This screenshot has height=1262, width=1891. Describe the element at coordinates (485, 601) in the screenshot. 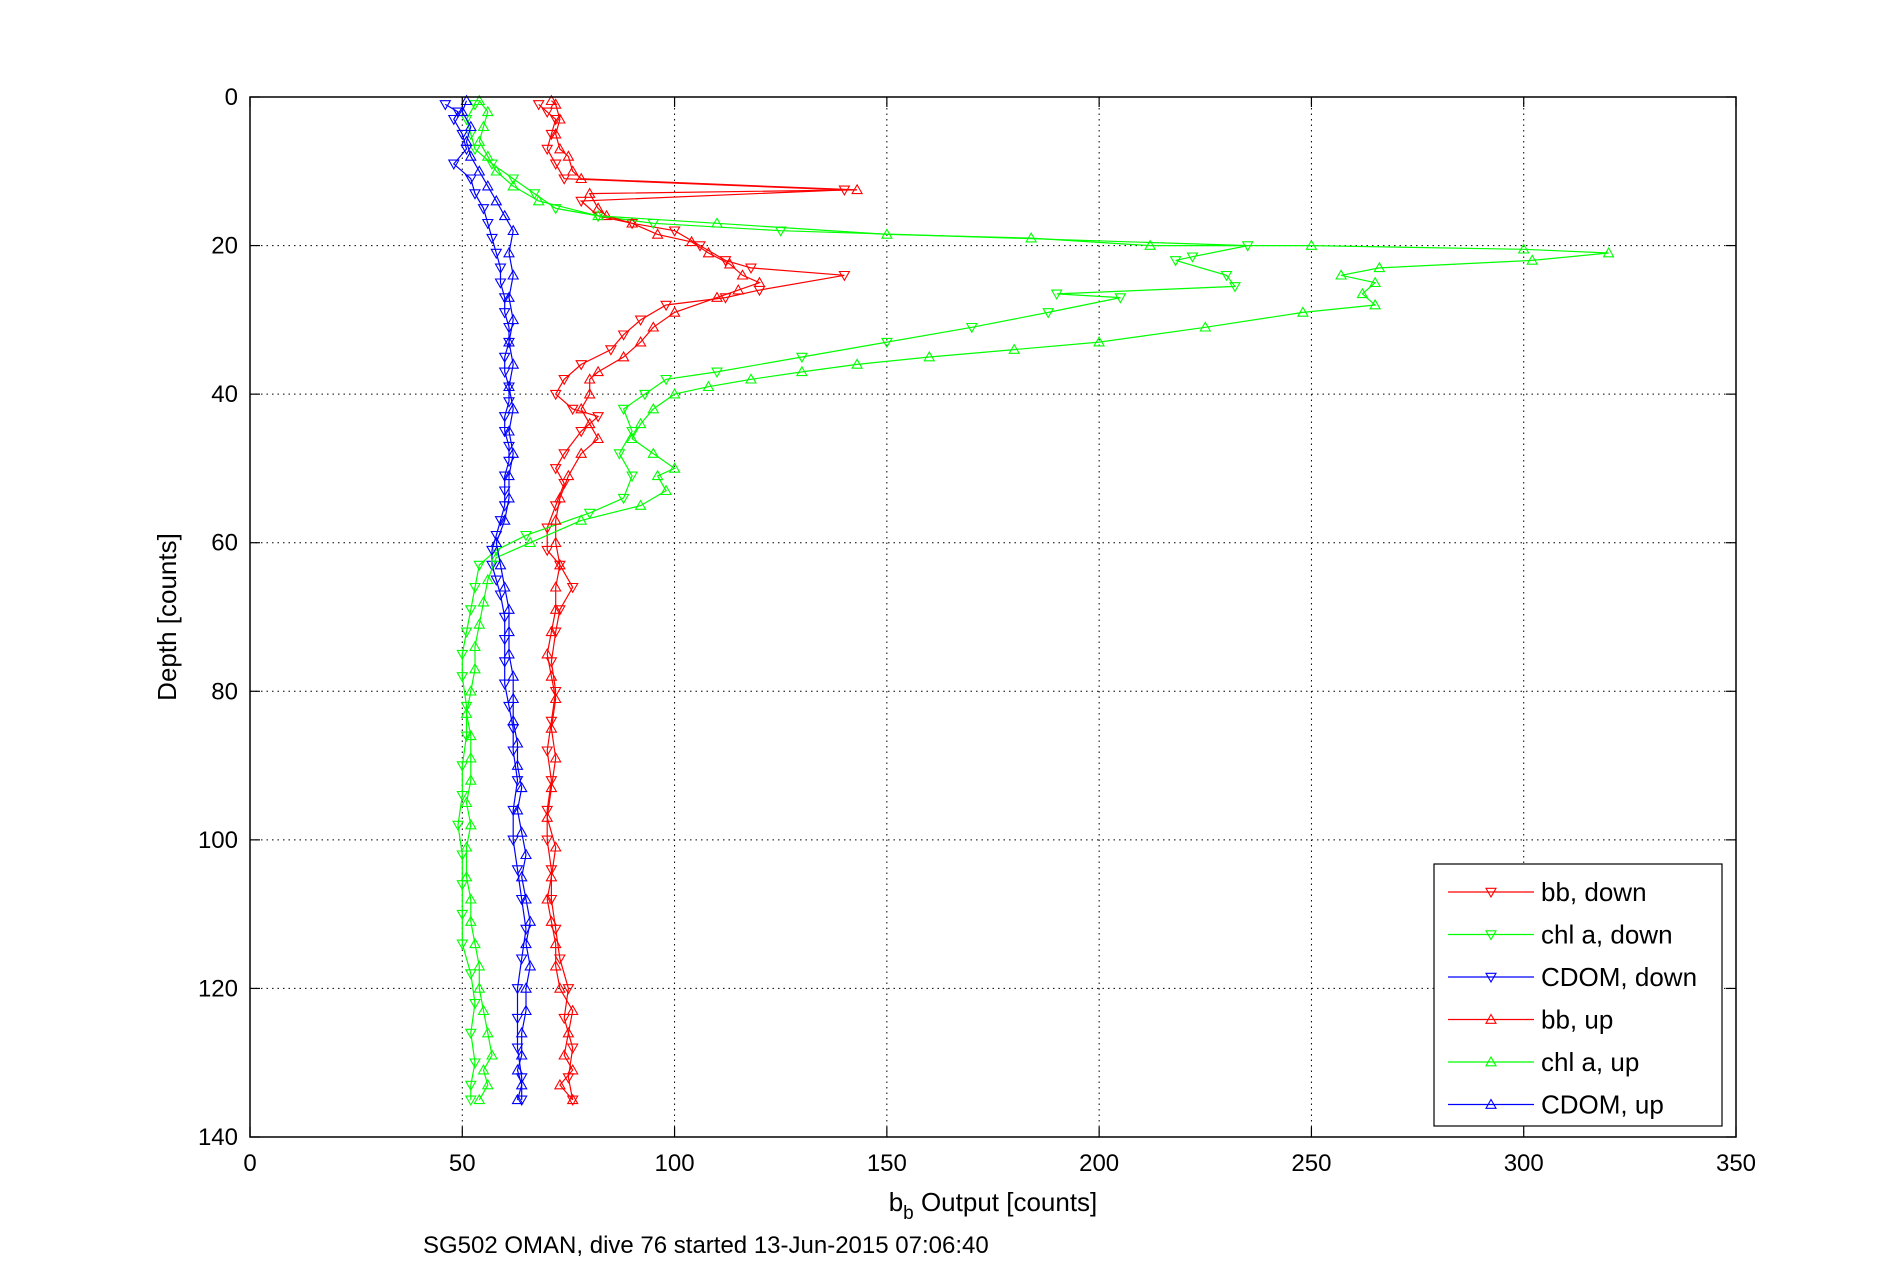

I see `series-line` at that location.